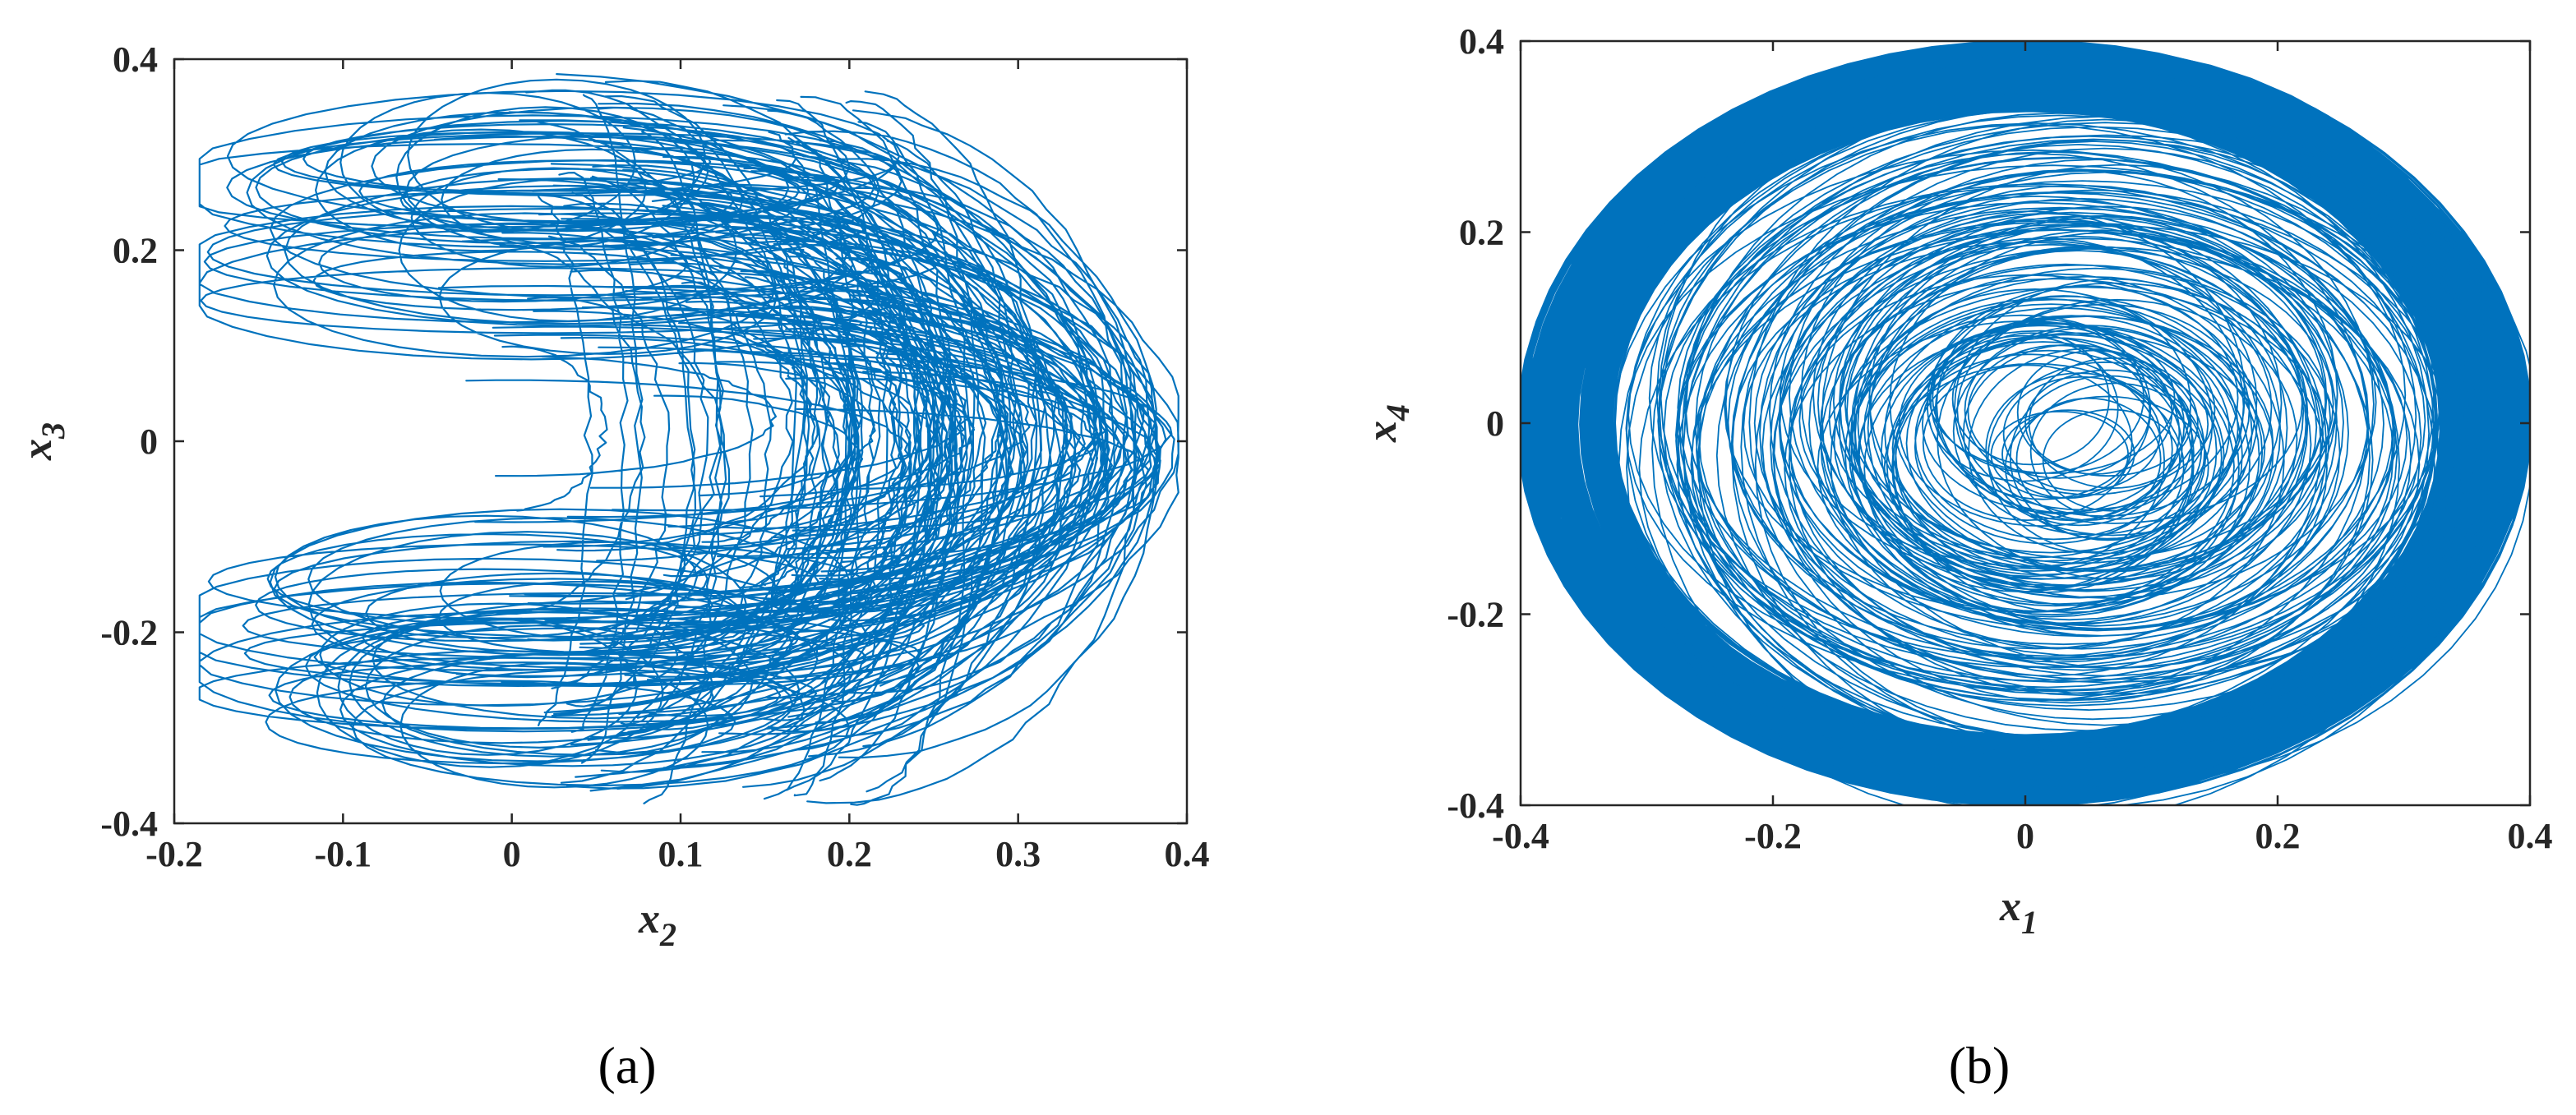  Describe the element at coordinates (344, 854) in the screenshot. I see `panel-a-x-tick-label: -0.1` at that location.